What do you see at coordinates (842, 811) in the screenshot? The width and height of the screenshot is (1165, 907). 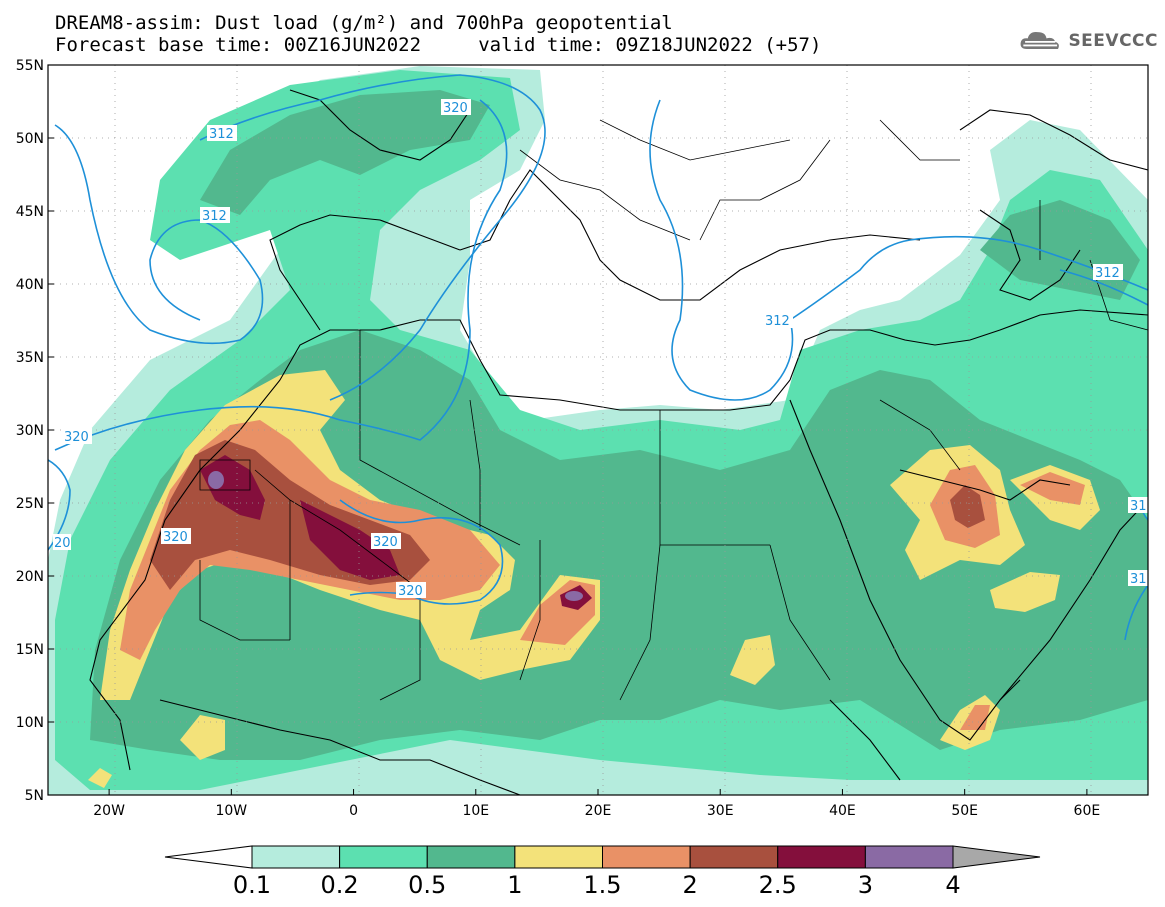 I see `lon-tick-label: 40E` at bounding box center [842, 811].